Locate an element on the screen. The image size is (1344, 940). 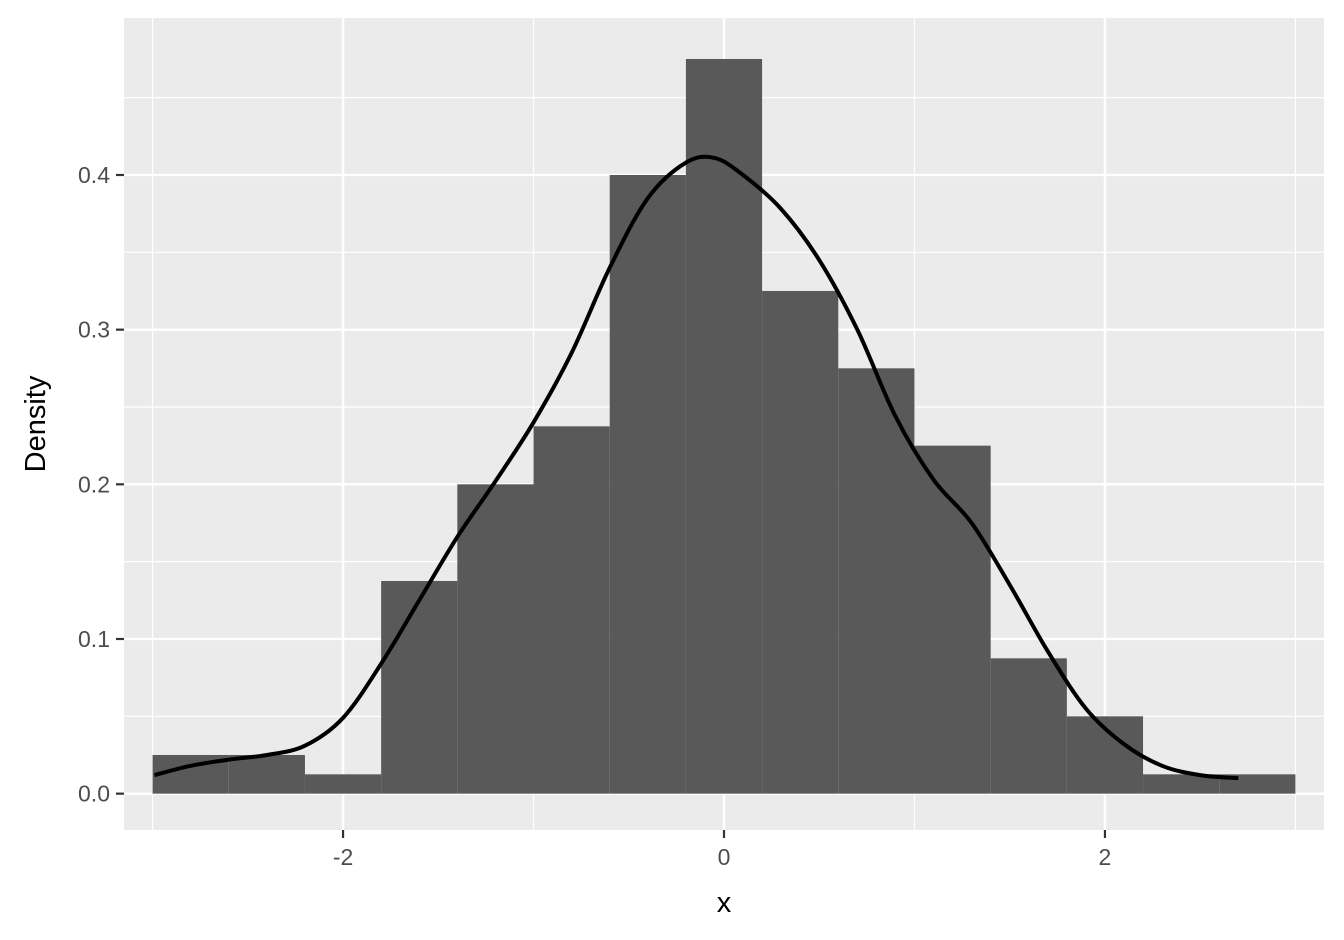
x-tick-label: -2 is located at coordinates (343, 857).